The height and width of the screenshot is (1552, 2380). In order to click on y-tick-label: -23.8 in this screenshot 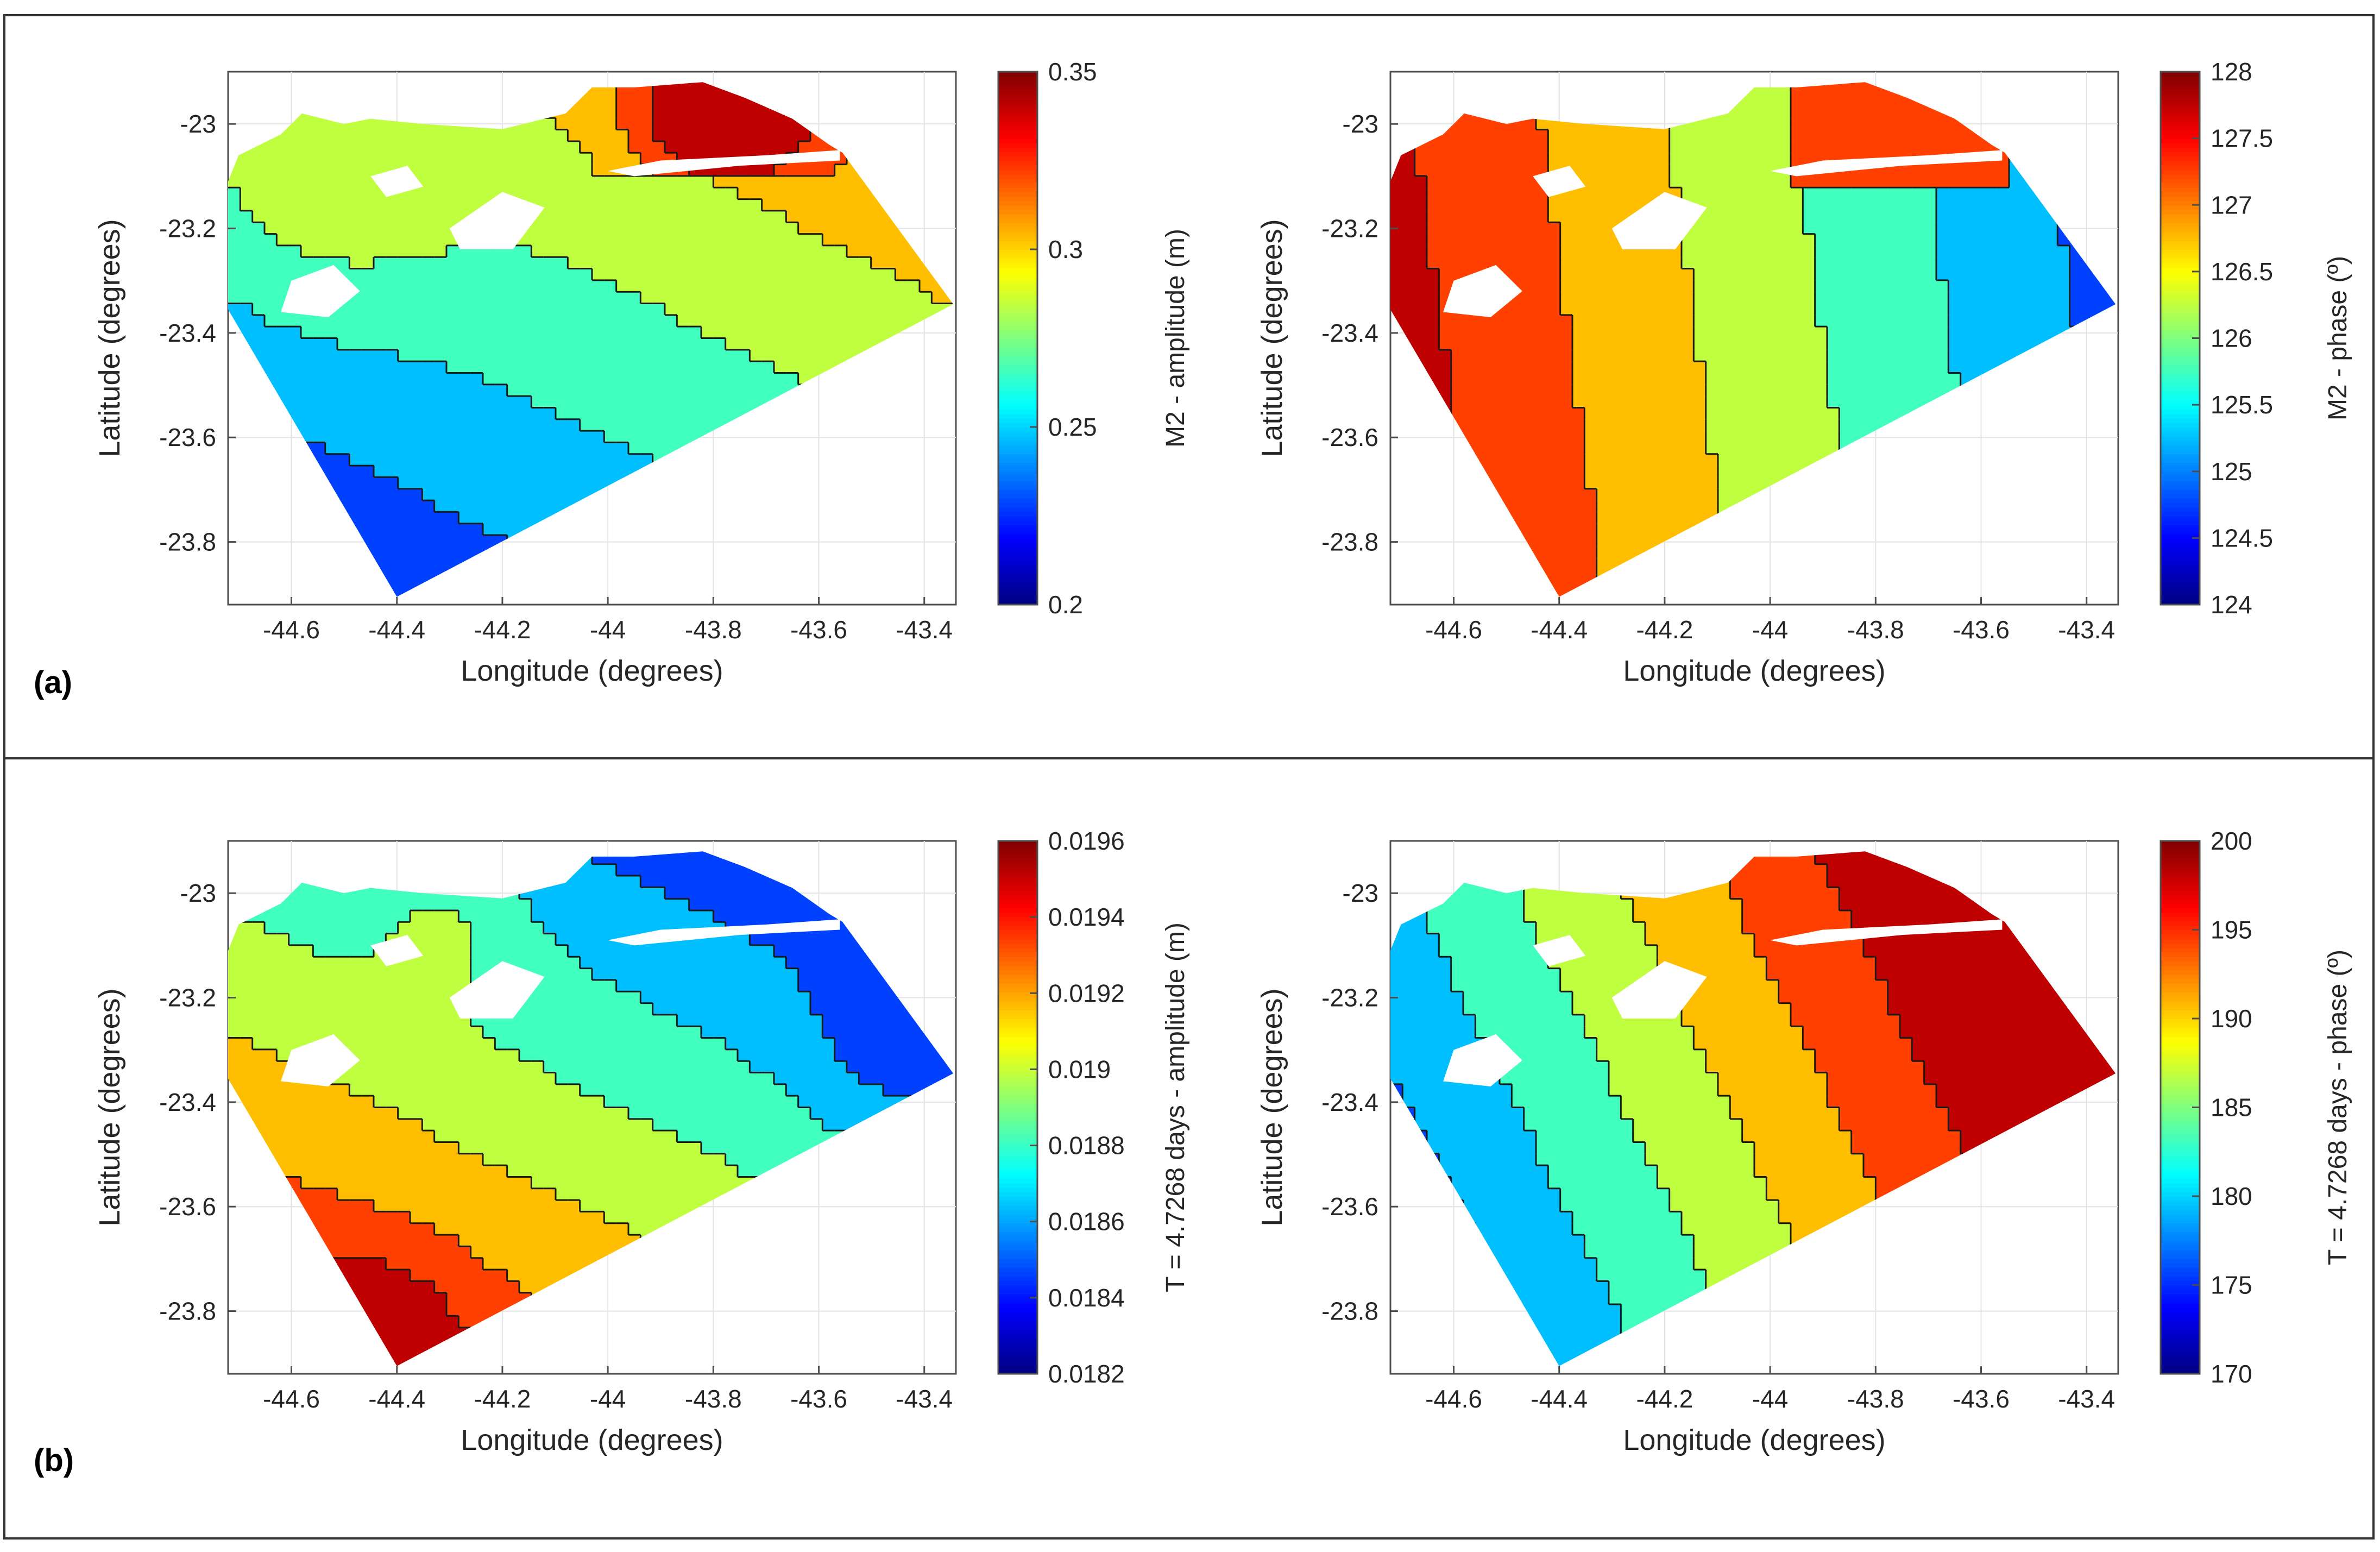, I will do `click(187, 542)`.